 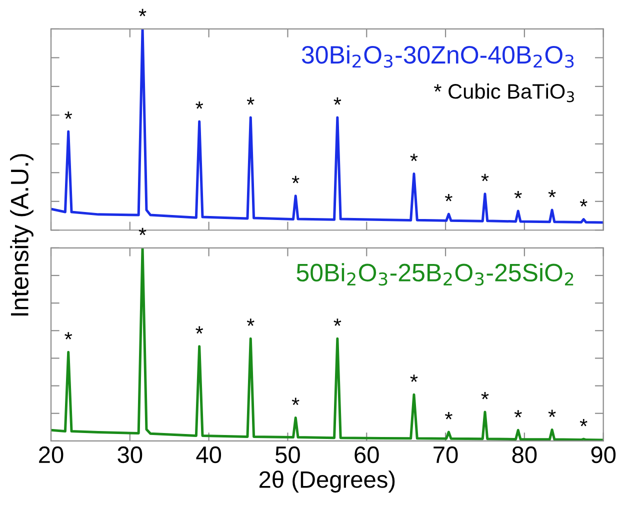 I want to click on x-tick-label: 90, so click(x=603, y=455).